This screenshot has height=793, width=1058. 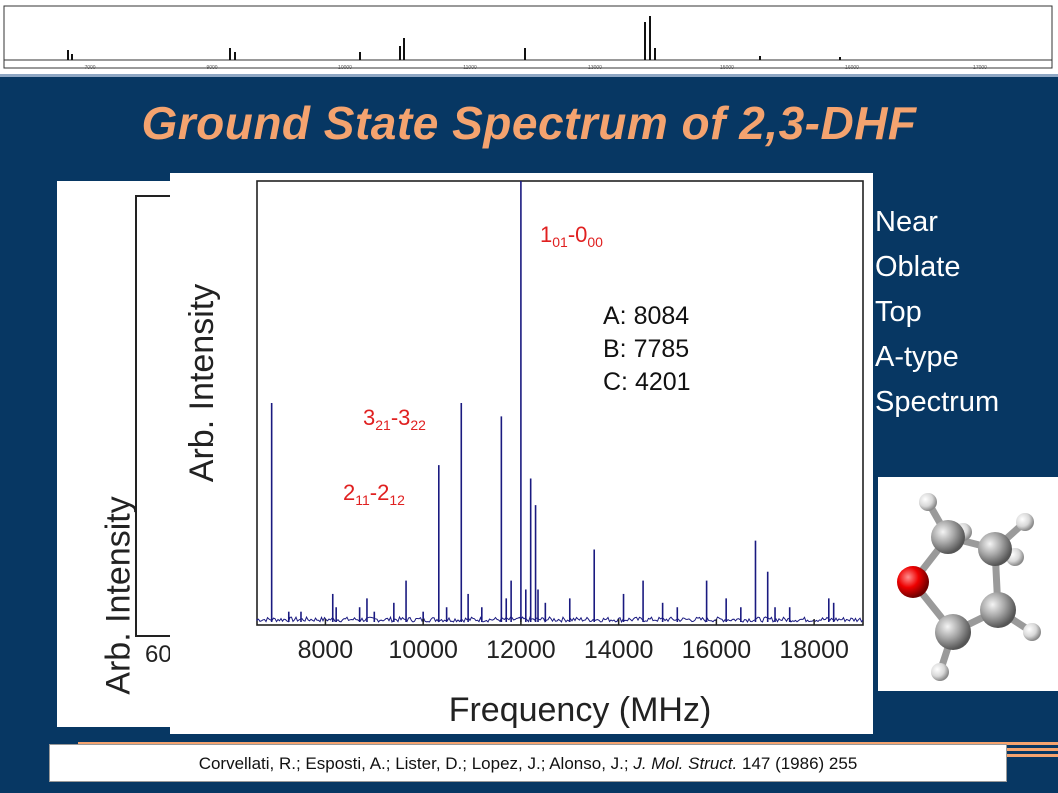 What do you see at coordinates (202, 383) in the screenshot?
I see `y-axis-label: Arb. Intensity` at bounding box center [202, 383].